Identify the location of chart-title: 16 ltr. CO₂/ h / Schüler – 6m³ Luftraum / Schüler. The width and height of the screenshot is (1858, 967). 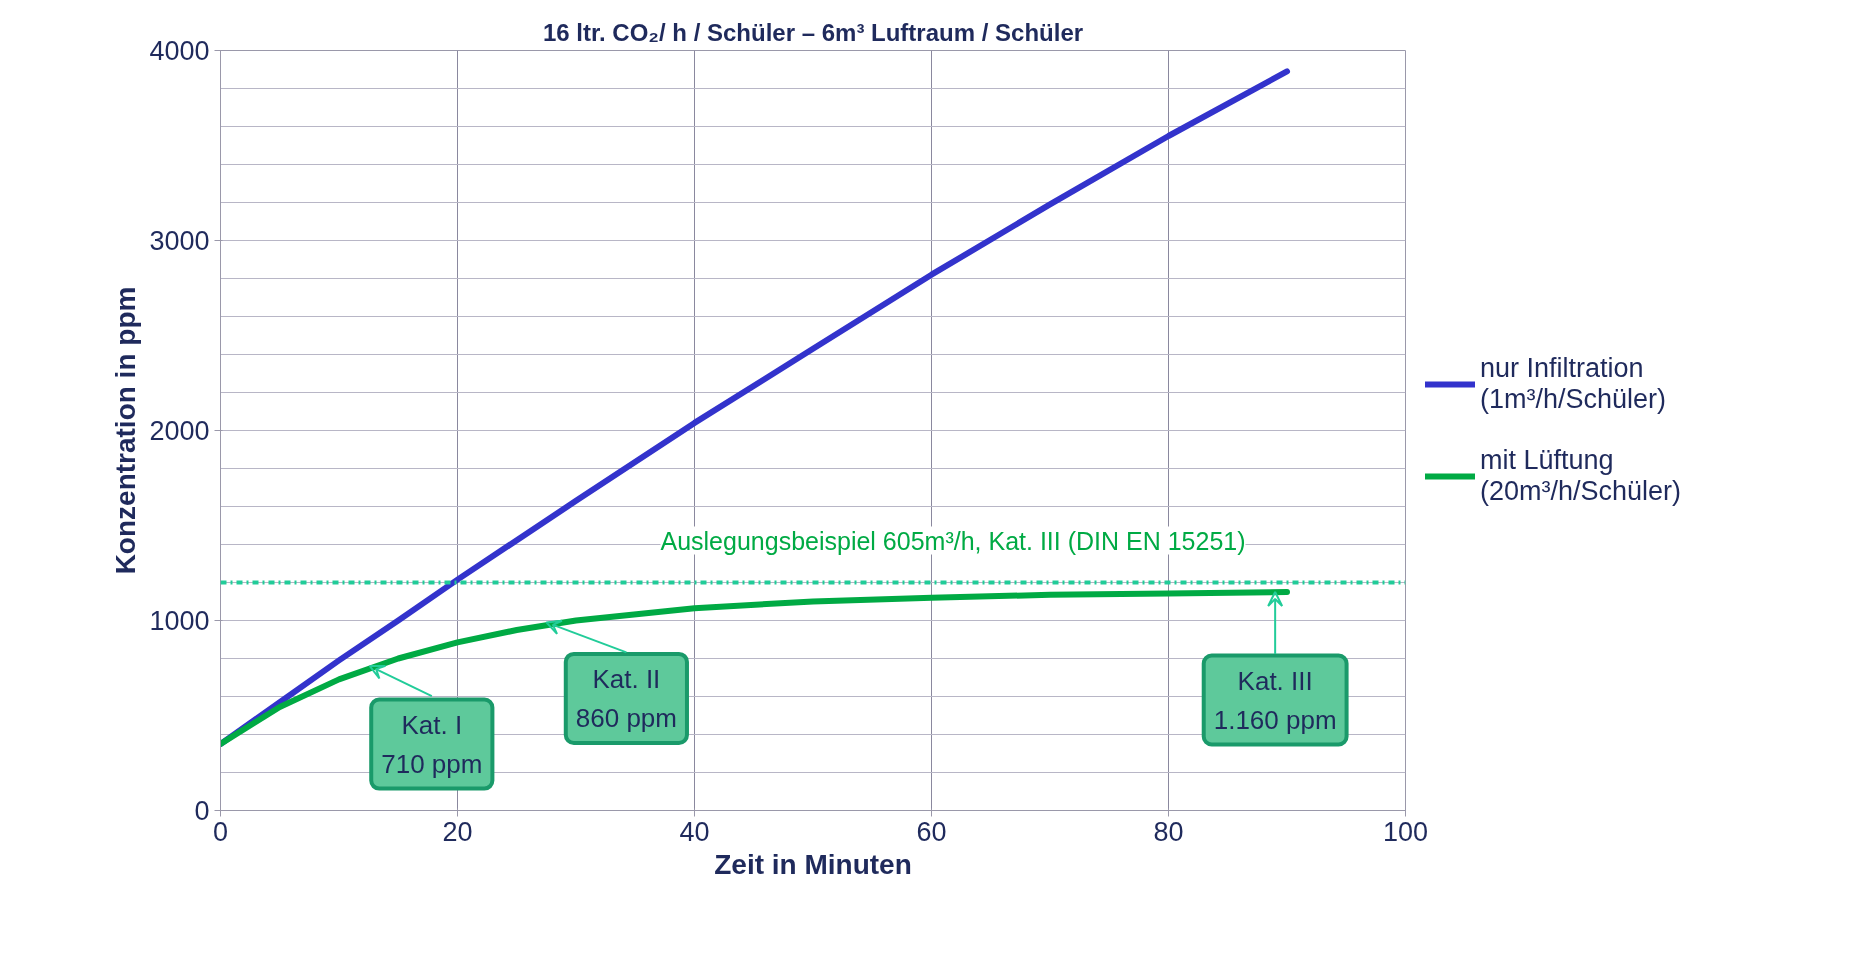
(813, 32).